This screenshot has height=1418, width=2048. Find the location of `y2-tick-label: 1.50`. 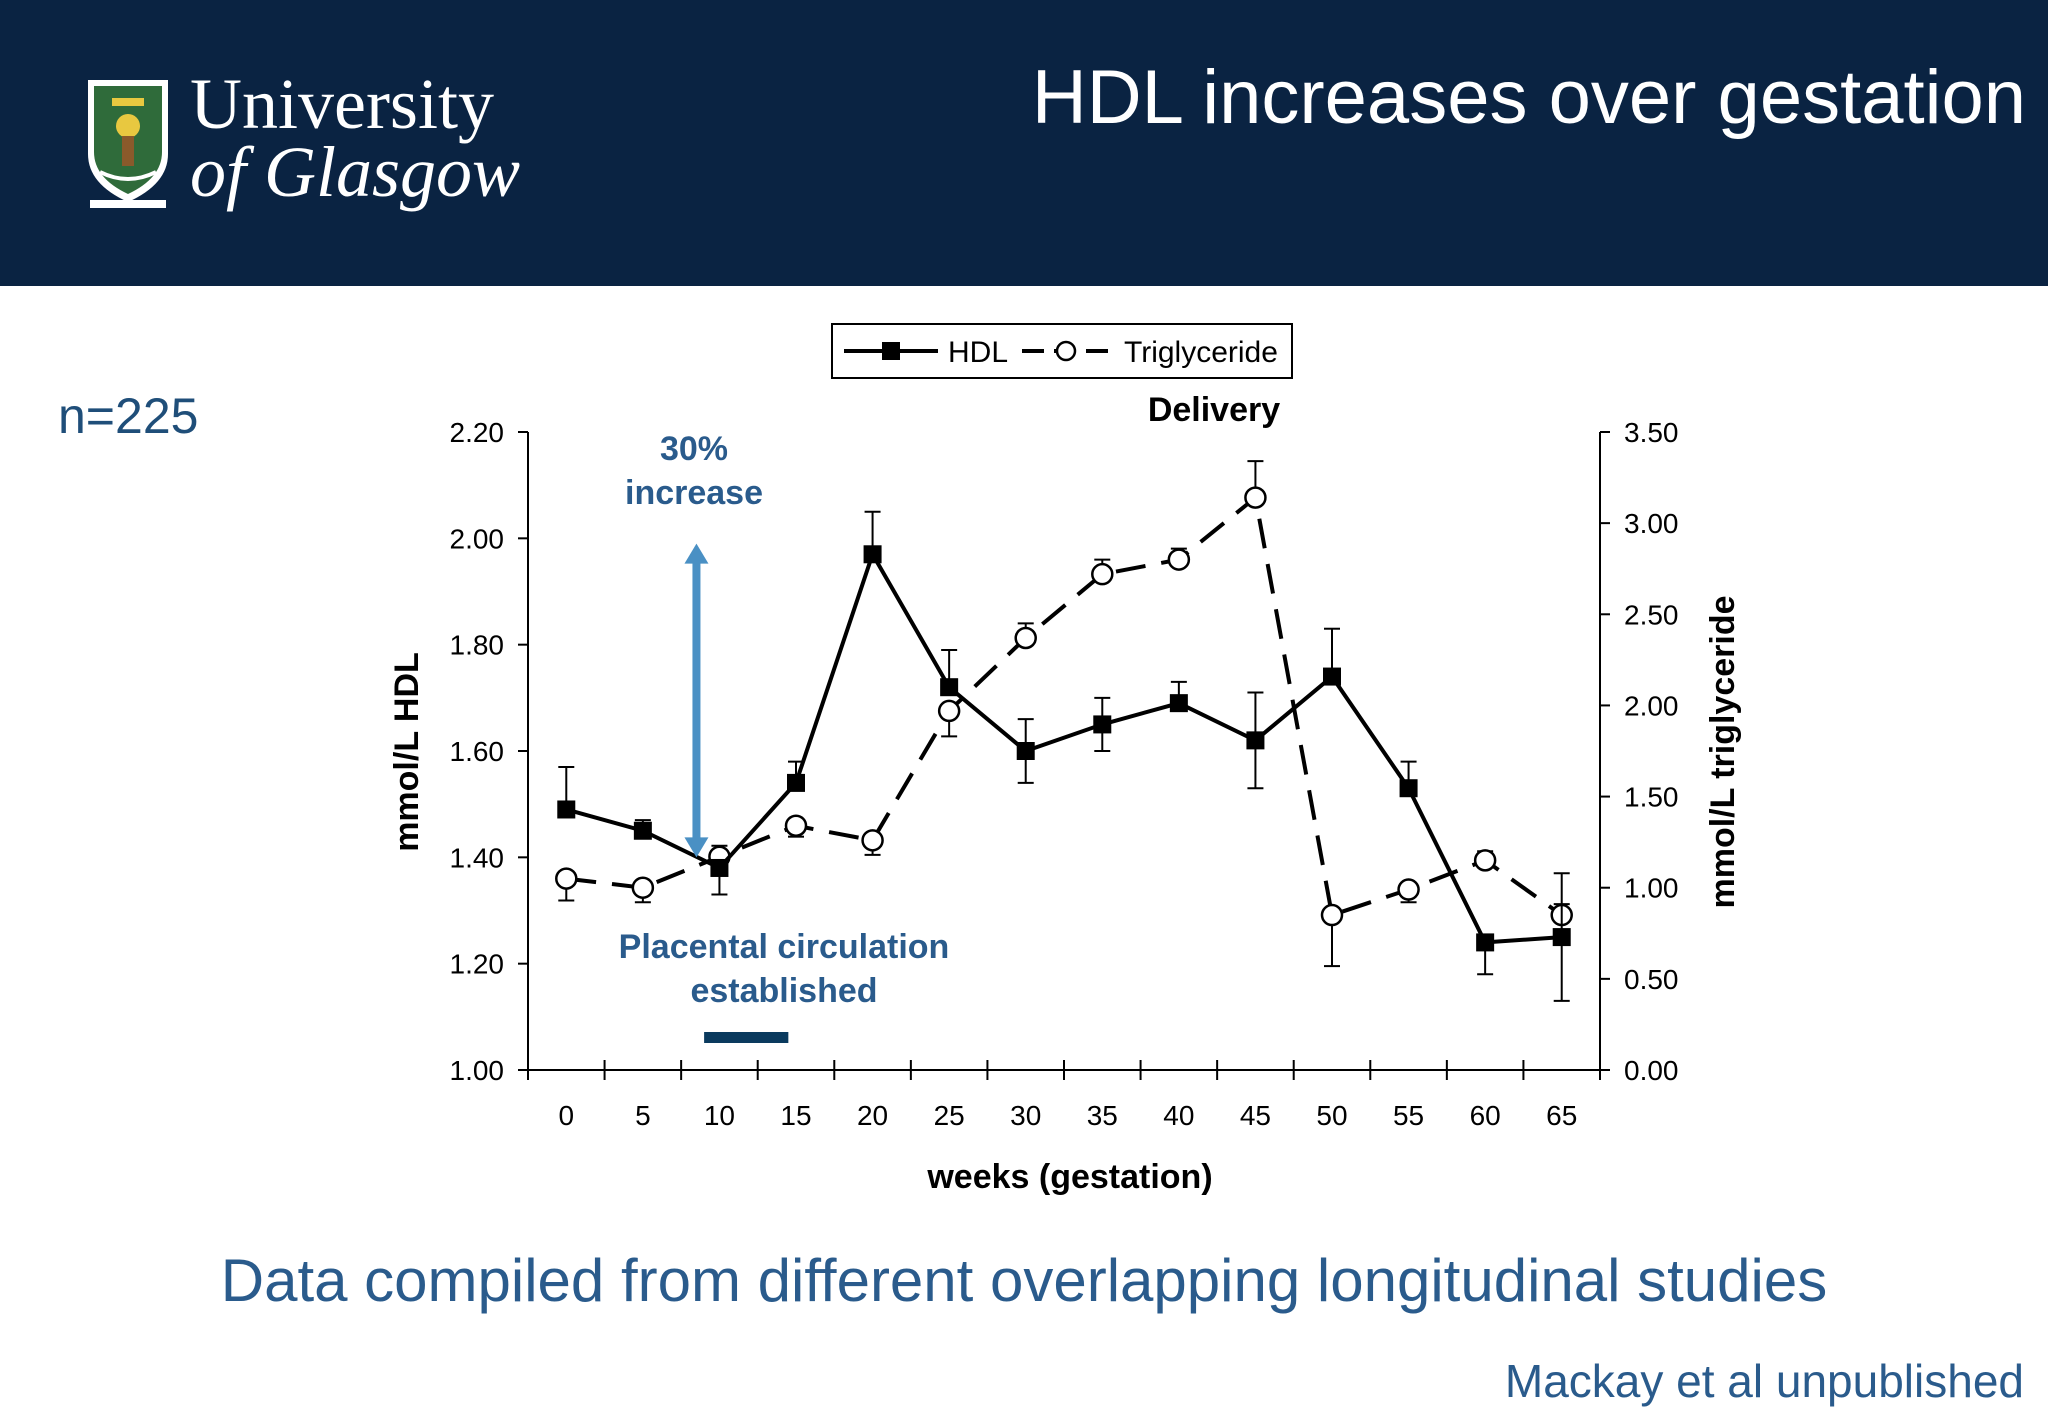

y2-tick-label: 1.50 is located at coordinates (1651, 797).